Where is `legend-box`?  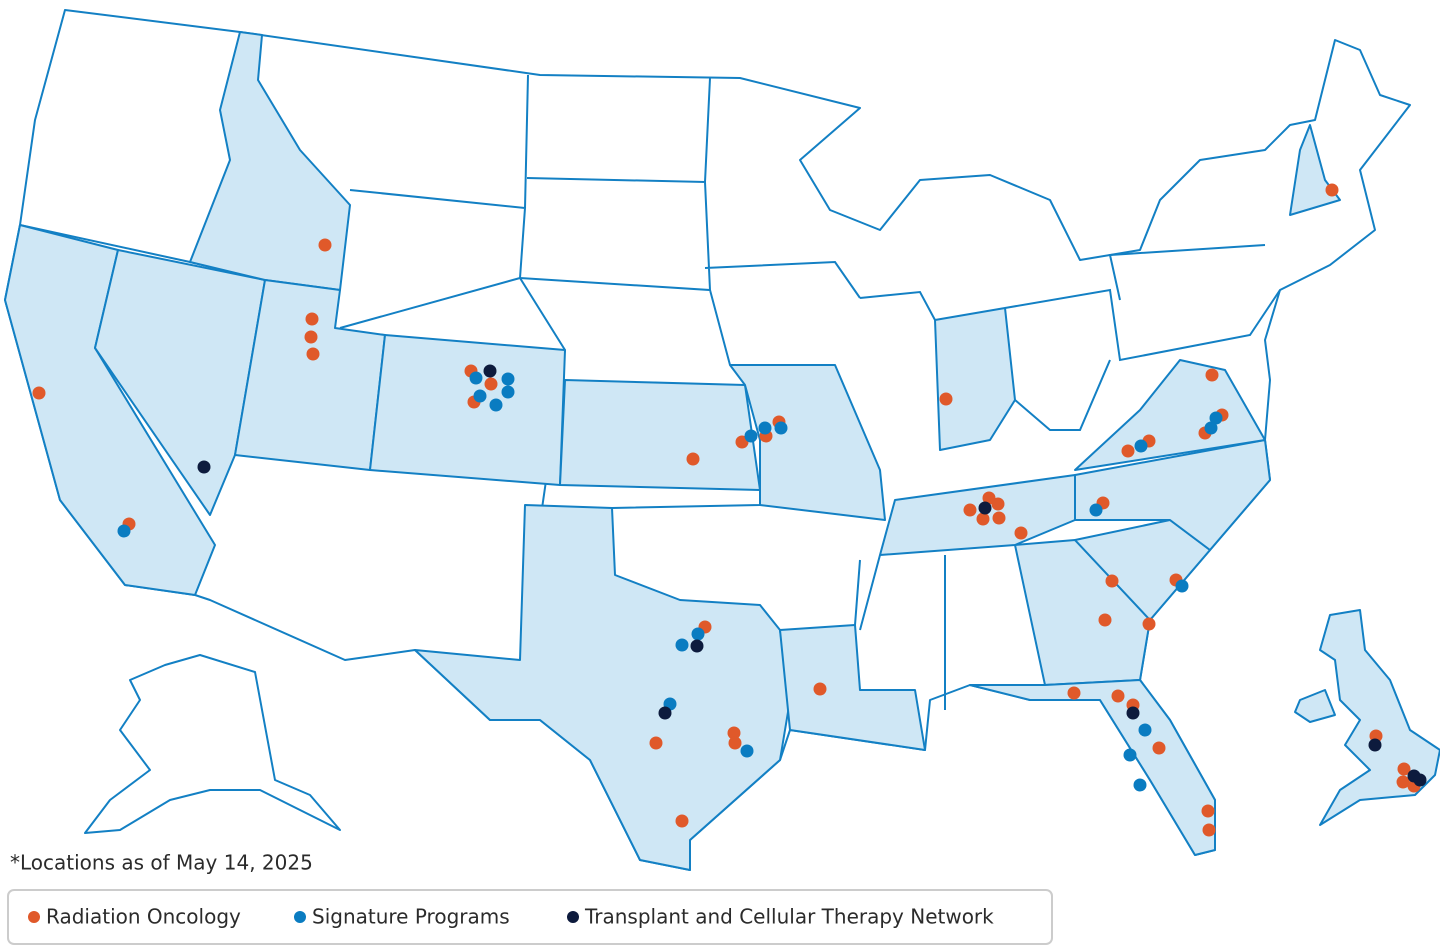
legend-box is located at coordinates (530, 917).